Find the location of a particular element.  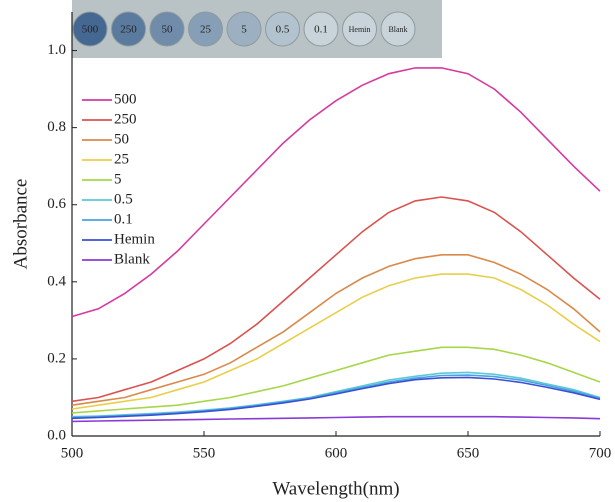

x-tick-label: 500 is located at coordinates (72, 453).